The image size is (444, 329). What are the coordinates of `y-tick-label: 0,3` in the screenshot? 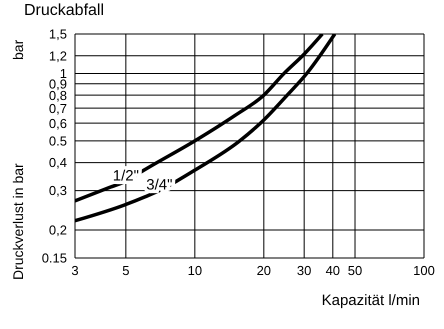 It's located at (57, 190).